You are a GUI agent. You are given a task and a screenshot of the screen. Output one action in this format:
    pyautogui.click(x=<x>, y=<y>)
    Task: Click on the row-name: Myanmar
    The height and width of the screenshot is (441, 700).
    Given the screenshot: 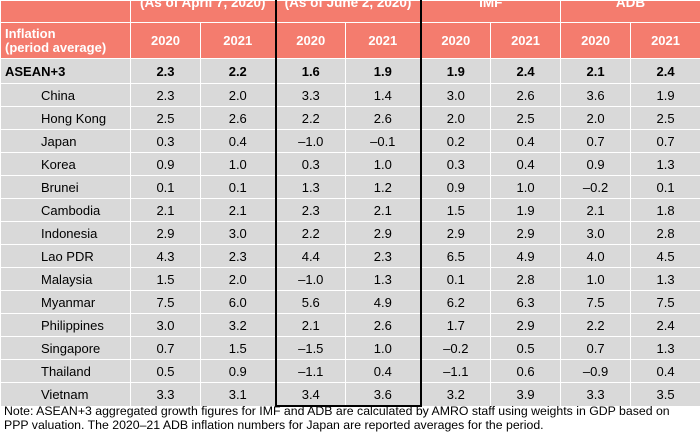 What is the action you would take?
    pyautogui.click(x=65, y=302)
    